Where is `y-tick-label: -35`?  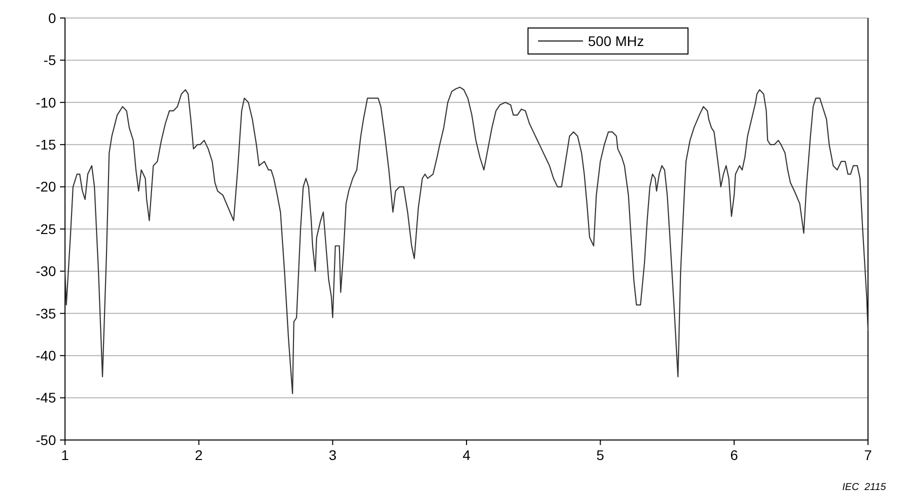 y-tick-label: -35 is located at coordinates (46, 313).